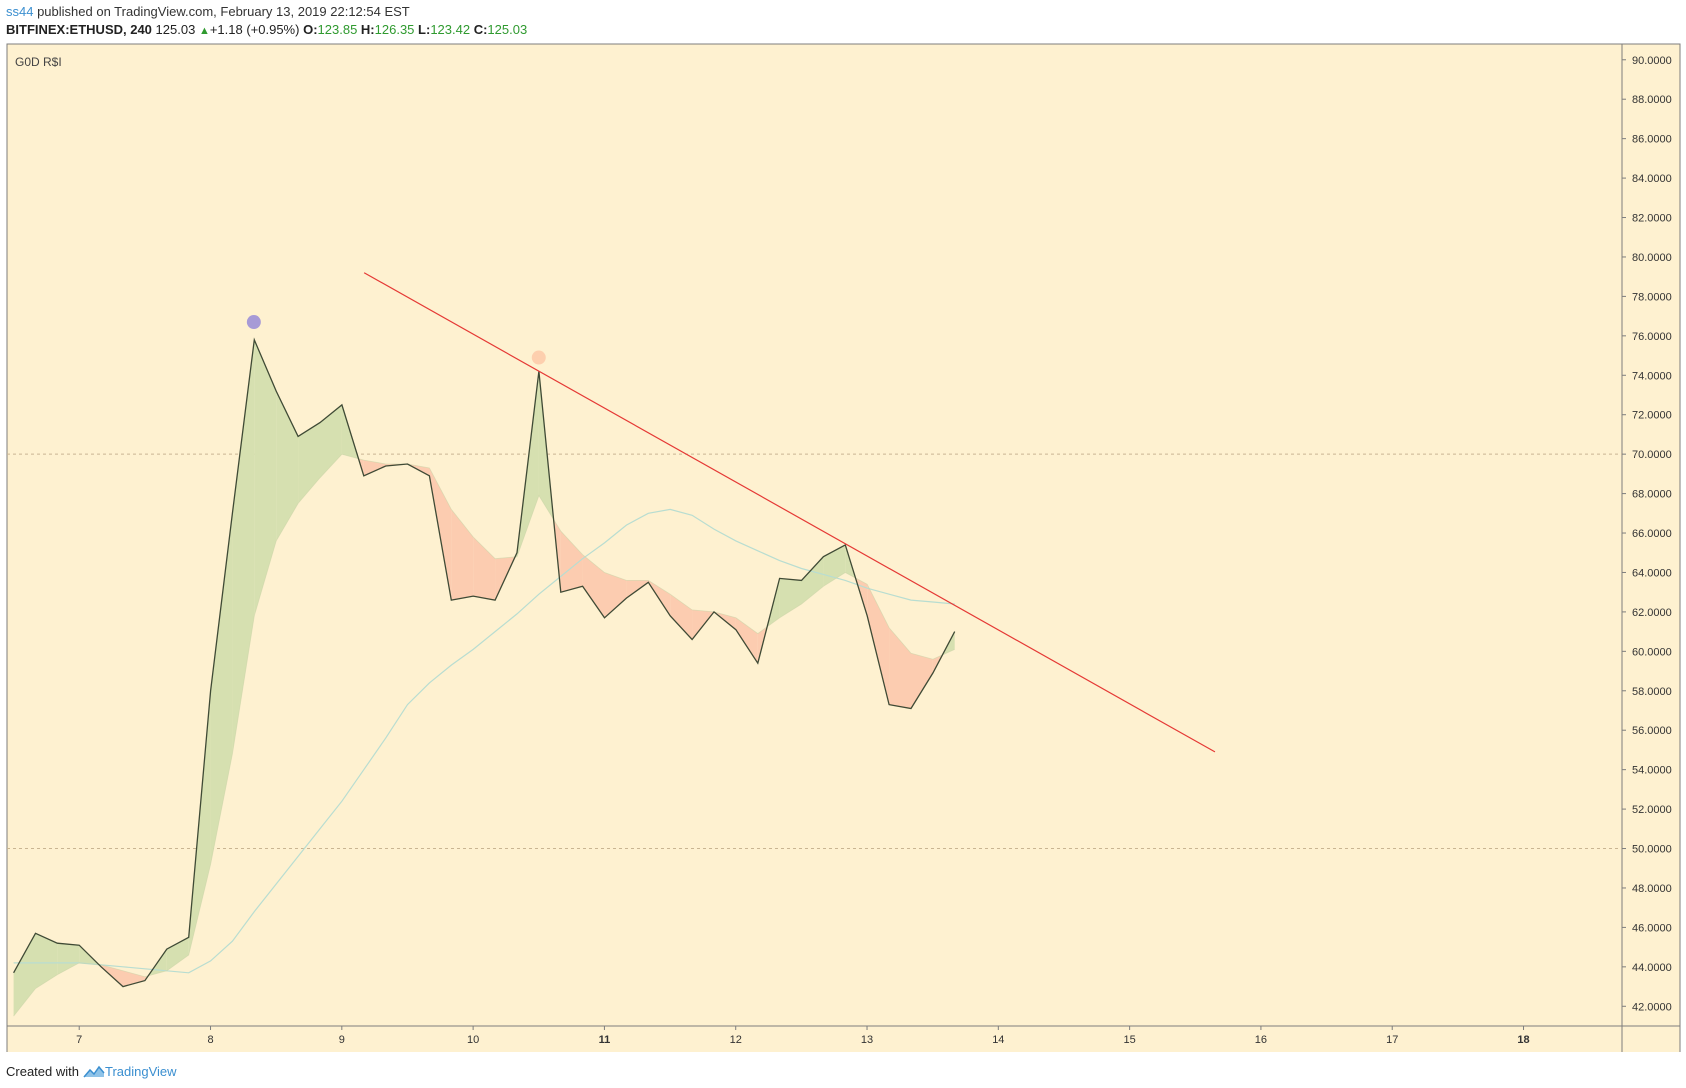 Image resolution: width=1686 pixels, height=1088 pixels. Describe the element at coordinates (736, 1040) in the screenshot. I see `x-tick-label: 12` at that location.